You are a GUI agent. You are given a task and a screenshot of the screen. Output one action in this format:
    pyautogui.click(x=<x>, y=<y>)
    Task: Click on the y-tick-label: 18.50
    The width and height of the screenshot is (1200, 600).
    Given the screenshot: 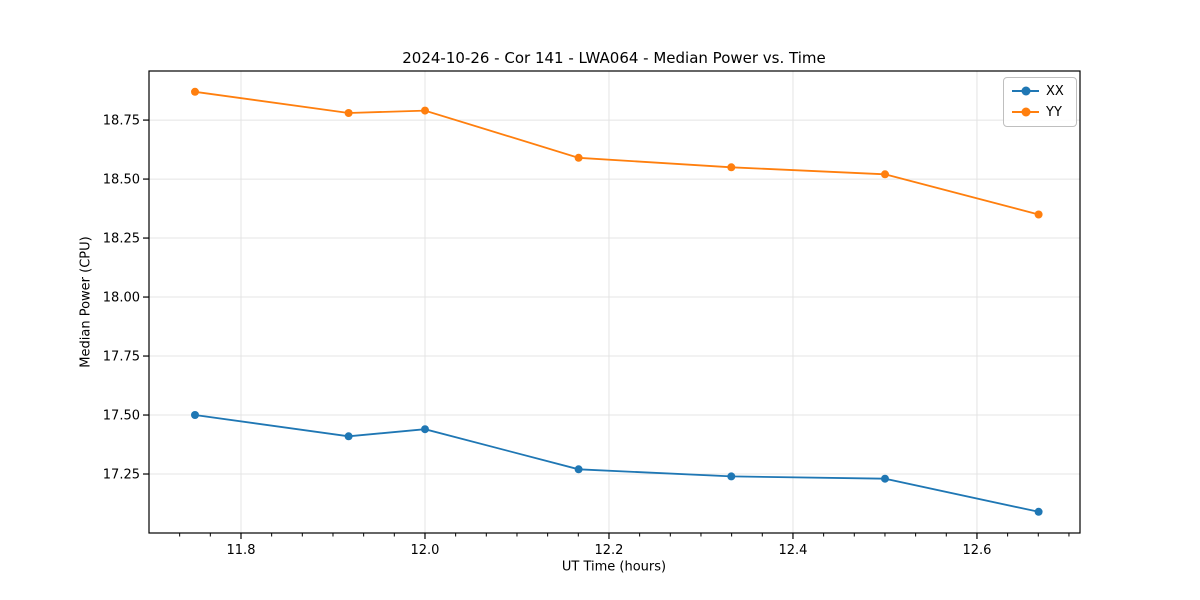 What is the action you would take?
    pyautogui.click(x=121, y=180)
    